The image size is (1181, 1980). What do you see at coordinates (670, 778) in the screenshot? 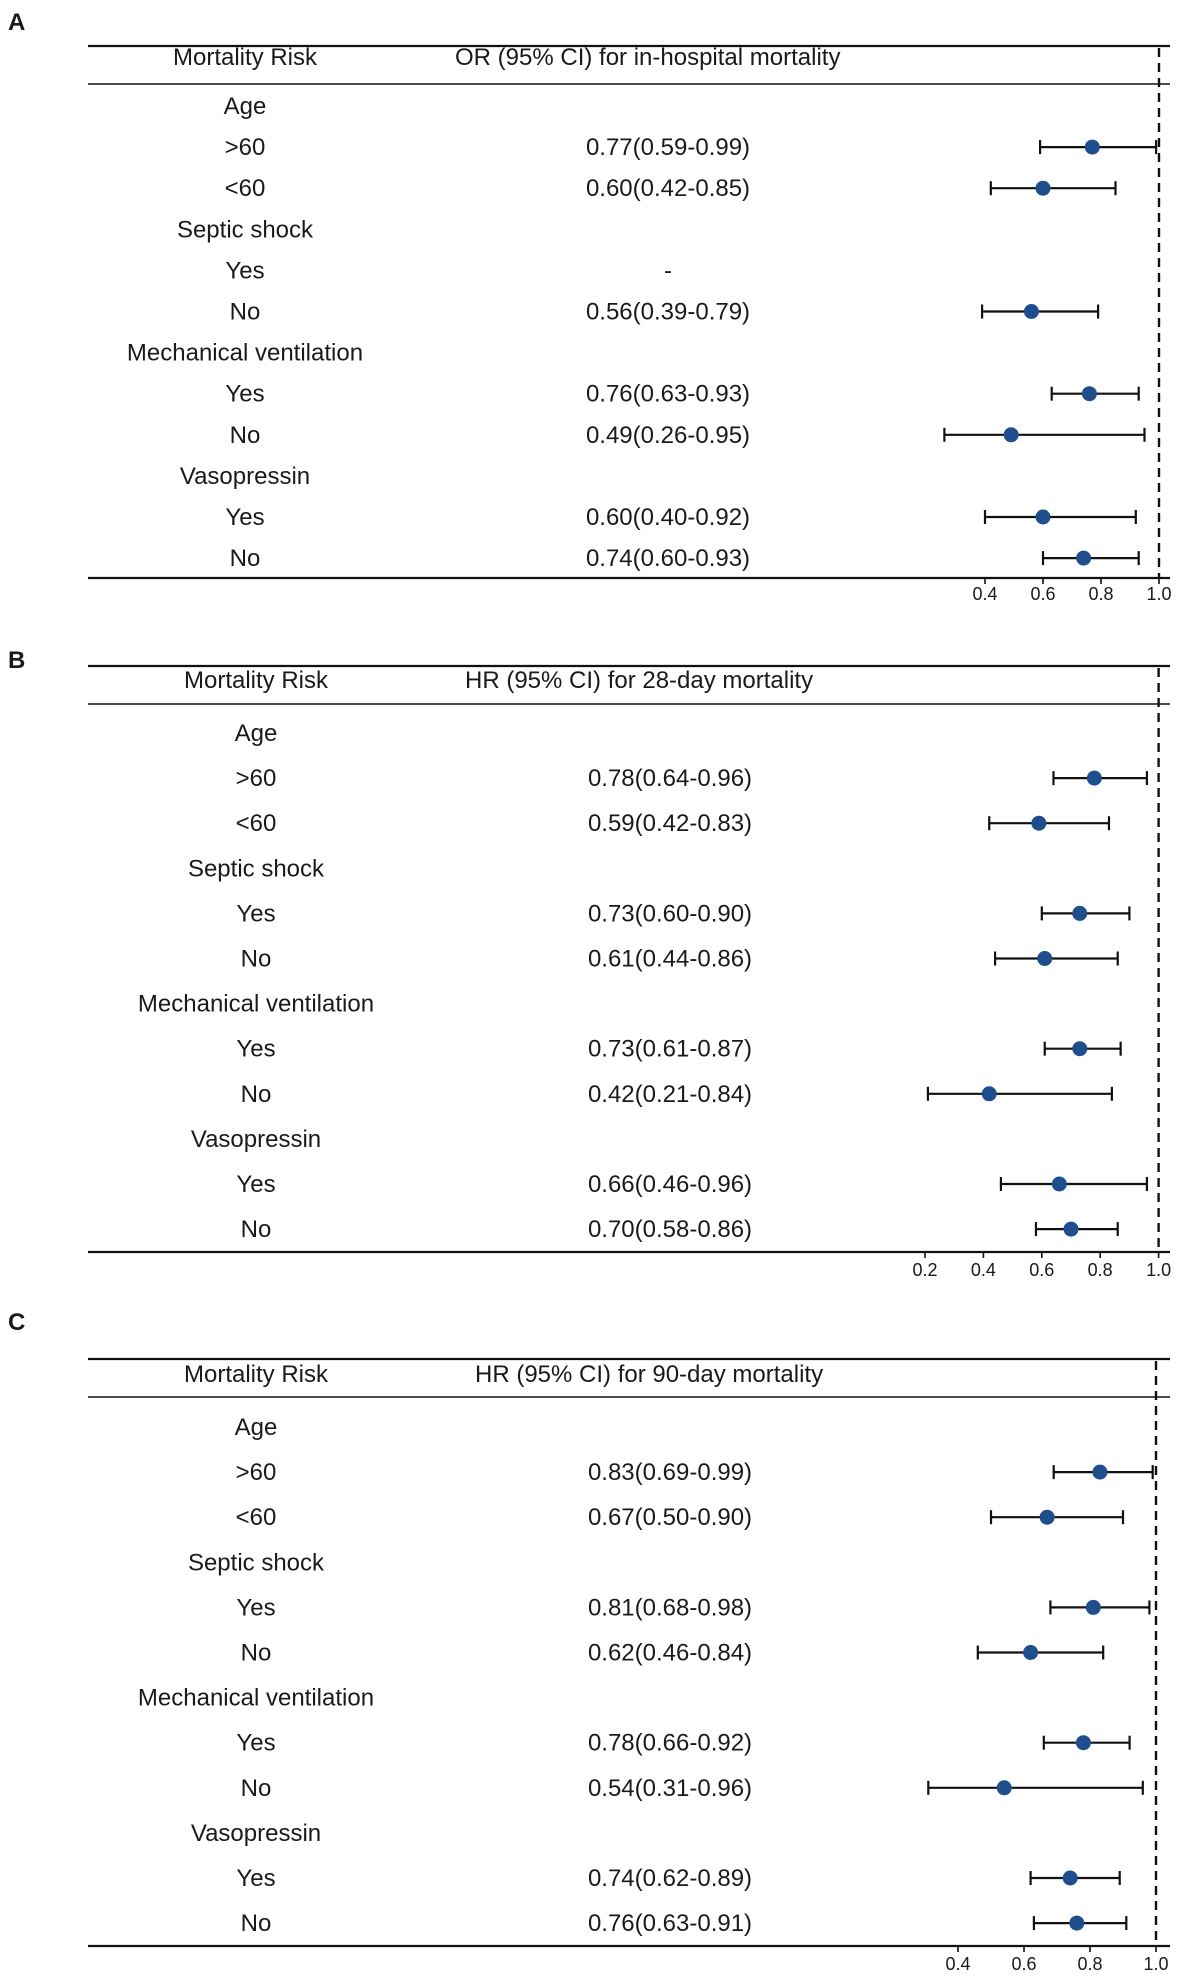
I see `estimate-text: 0.78(0.64-0.96)` at bounding box center [670, 778].